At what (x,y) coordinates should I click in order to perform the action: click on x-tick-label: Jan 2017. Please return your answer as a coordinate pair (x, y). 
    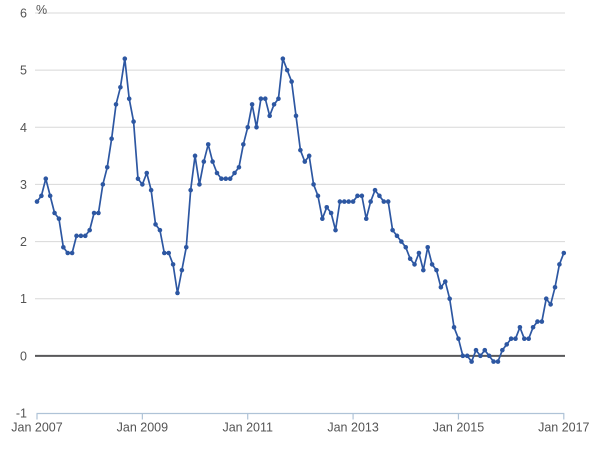
    Looking at the image, I should click on (563, 428).